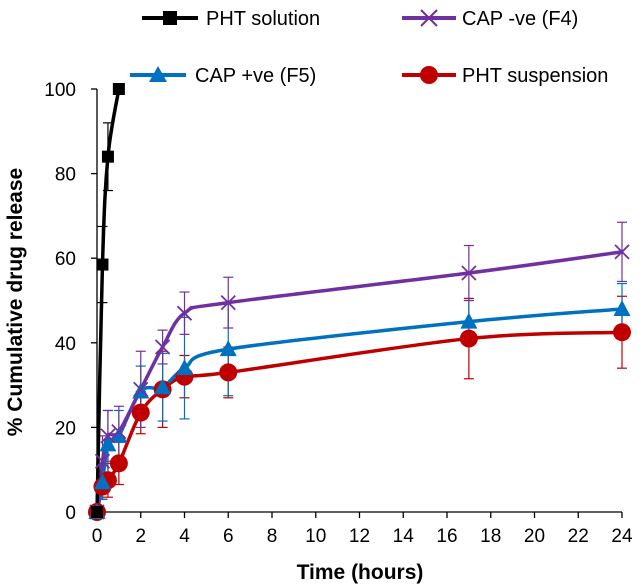 The width and height of the screenshot is (644, 586). What do you see at coordinates (108, 300) in the screenshot?
I see `series-line-pht-solution` at bounding box center [108, 300].